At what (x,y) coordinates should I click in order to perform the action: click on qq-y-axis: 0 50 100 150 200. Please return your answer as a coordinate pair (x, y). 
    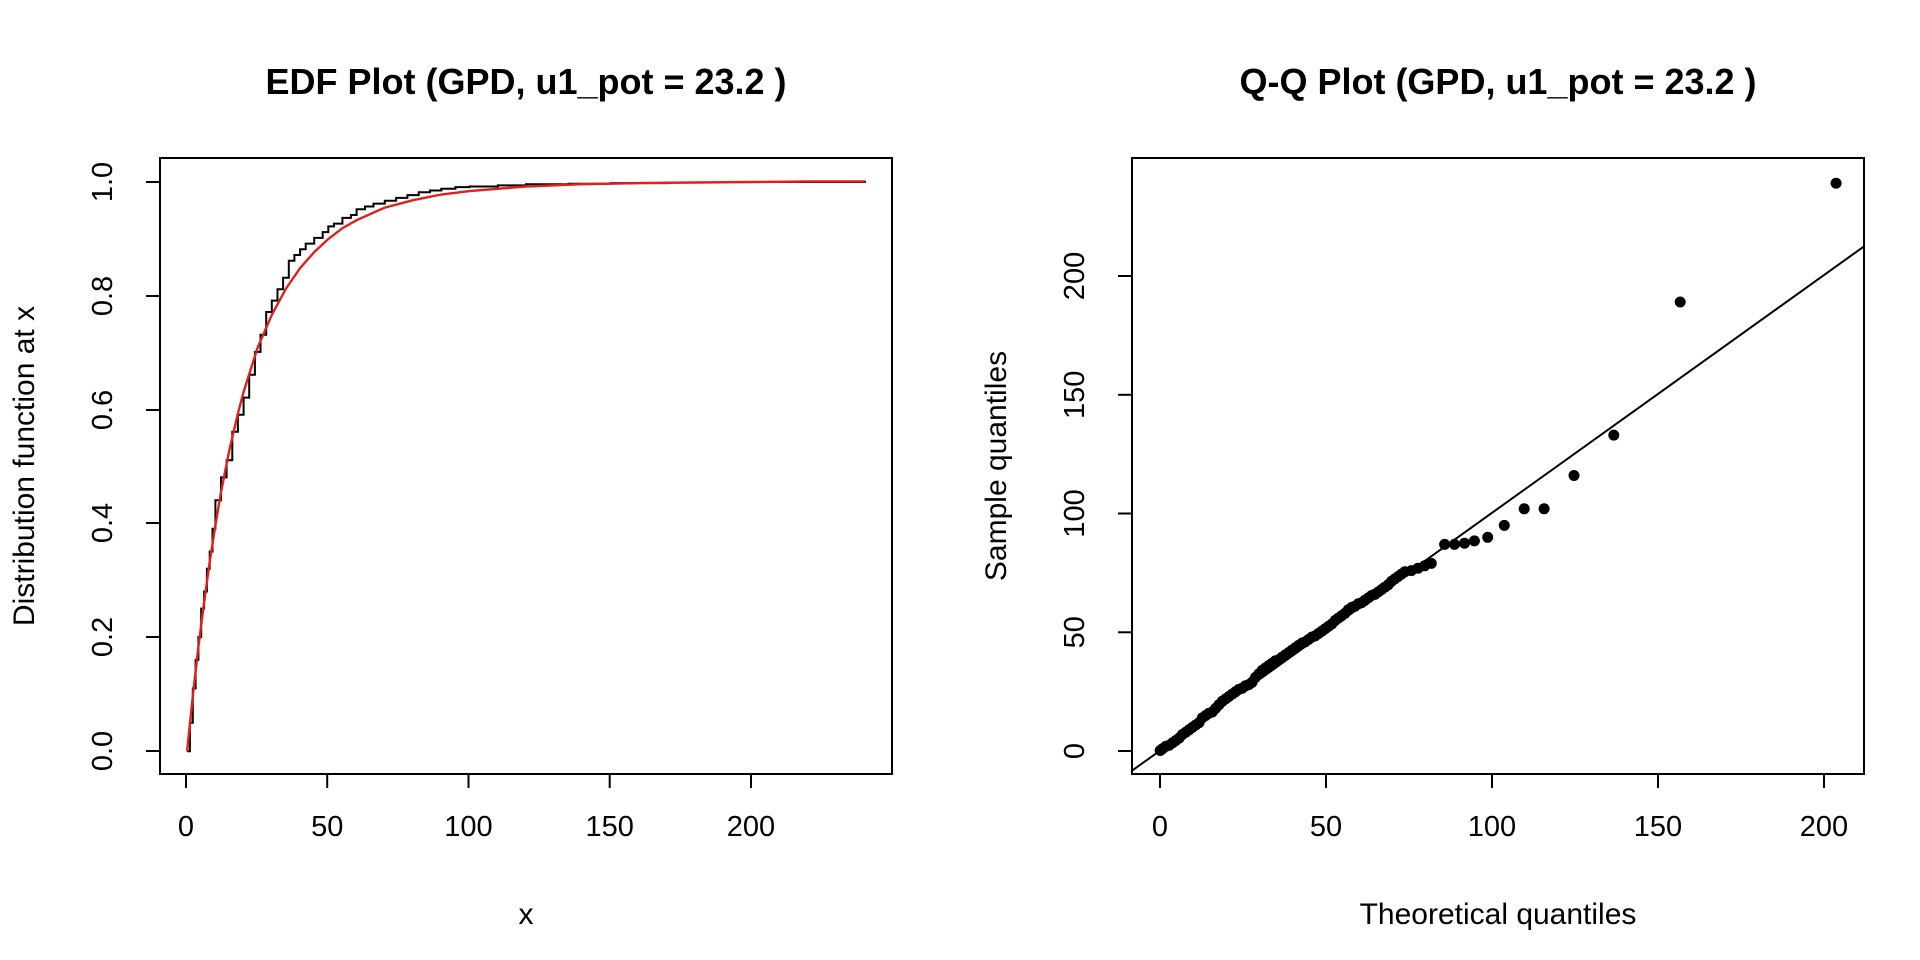
    Looking at the image, I should click on (1096, 505).